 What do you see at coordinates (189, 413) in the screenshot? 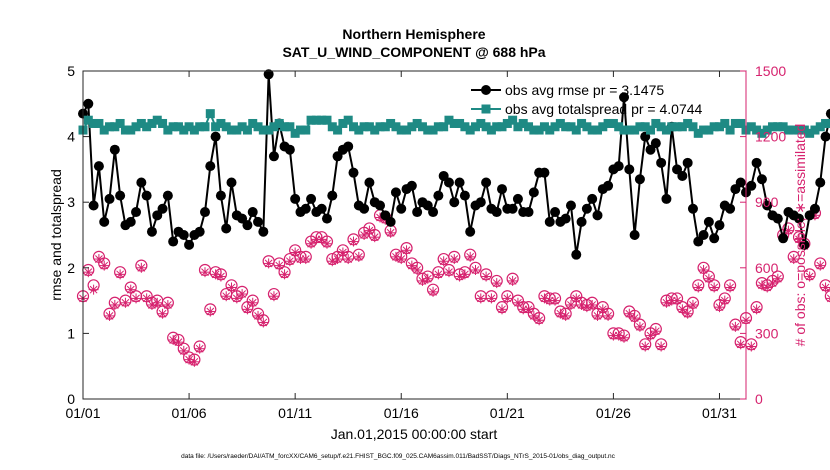
I see `x-tick-label: 01/06` at bounding box center [189, 413].